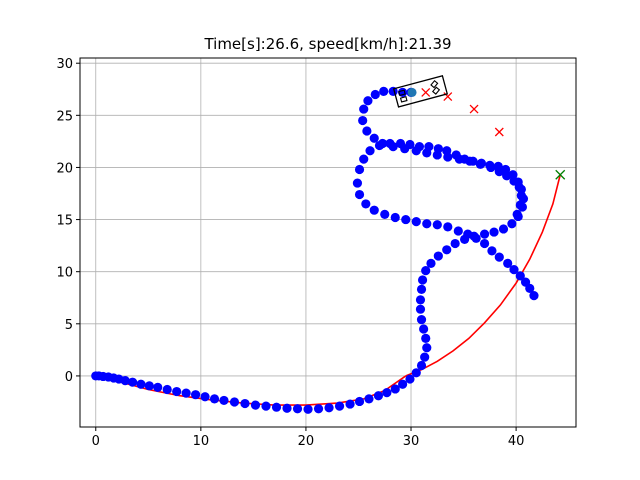 Image resolution: width=640 pixels, height=480 pixels. What do you see at coordinates (64, 64) in the screenshot?
I see `y-tick-label: 30` at bounding box center [64, 64].